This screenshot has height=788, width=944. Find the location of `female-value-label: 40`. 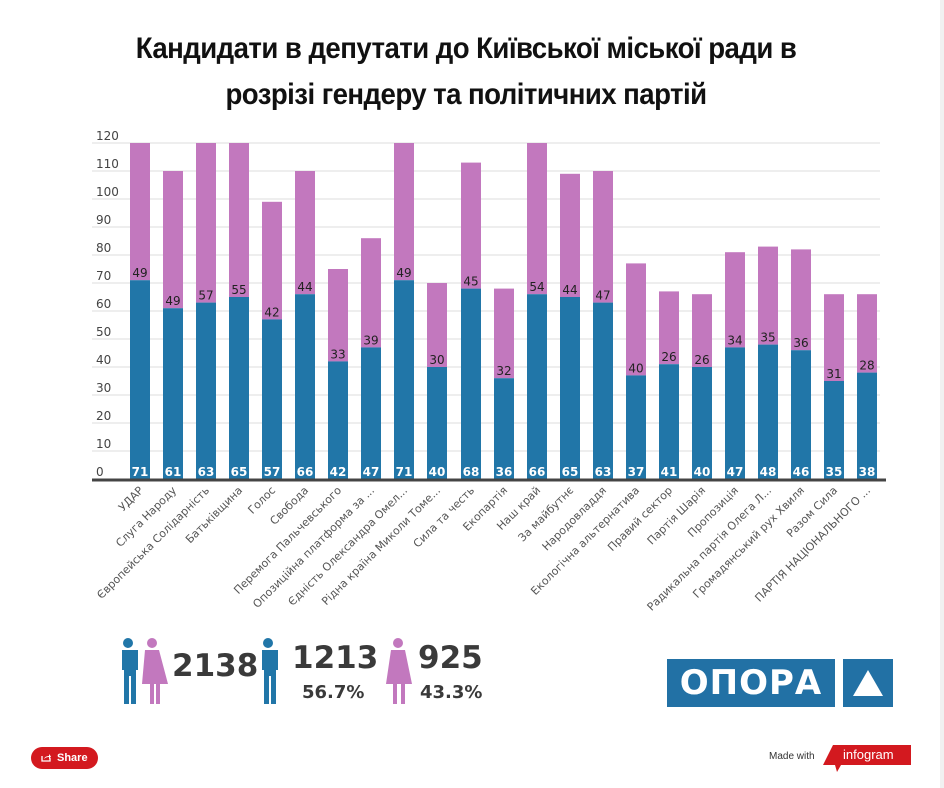

female-value-label: 40 is located at coordinates (635, 368).